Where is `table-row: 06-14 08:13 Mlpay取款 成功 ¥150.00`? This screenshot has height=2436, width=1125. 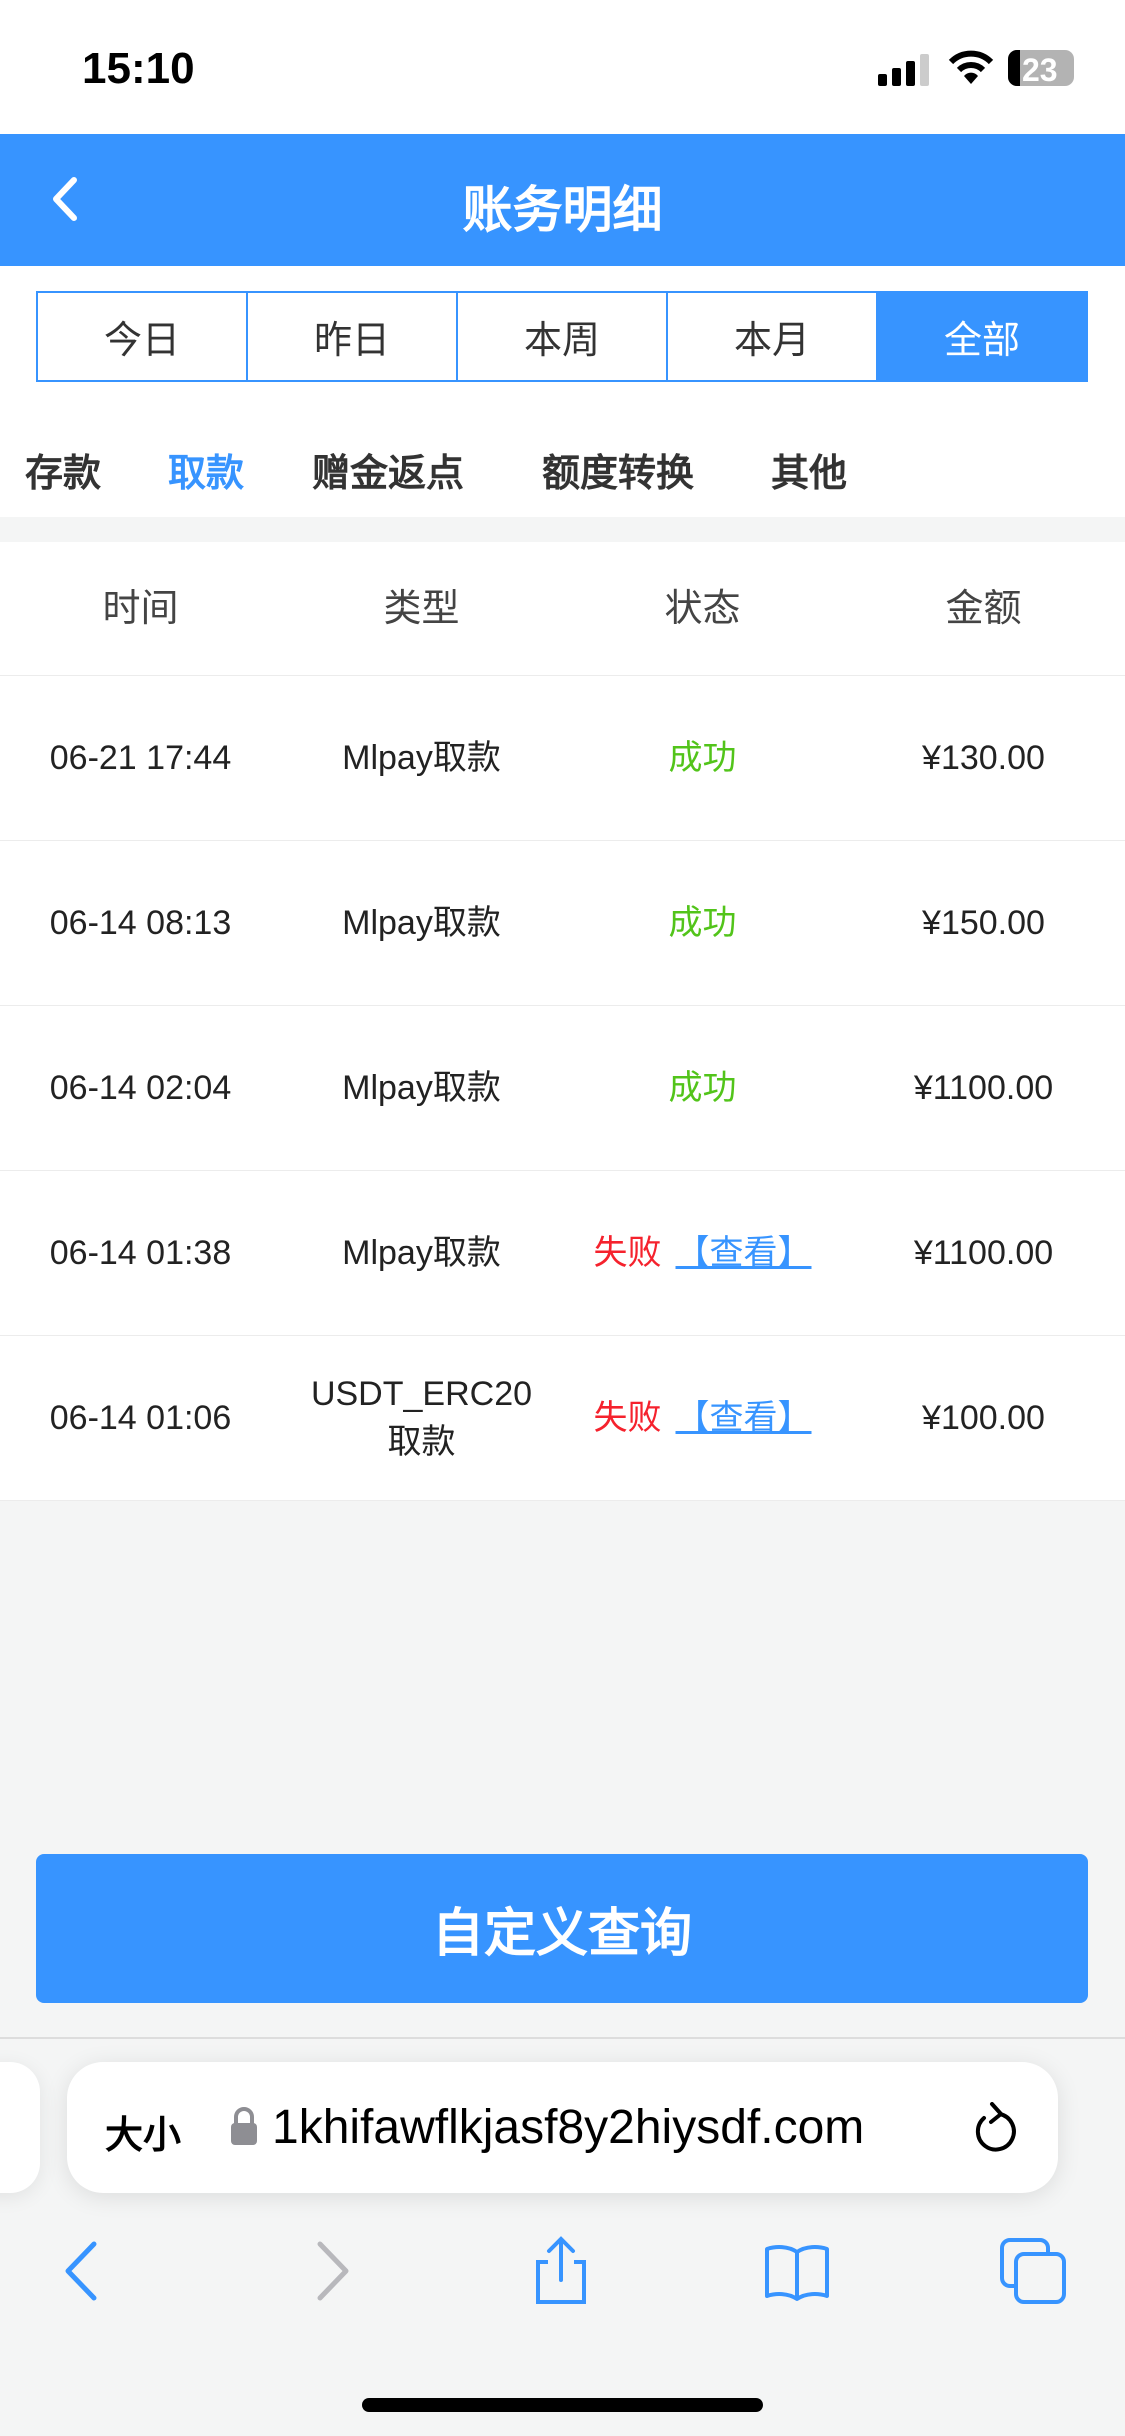
table-row: 06-14 08:13 Mlpay取款 成功 ¥150.00 is located at coordinates (562, 923).